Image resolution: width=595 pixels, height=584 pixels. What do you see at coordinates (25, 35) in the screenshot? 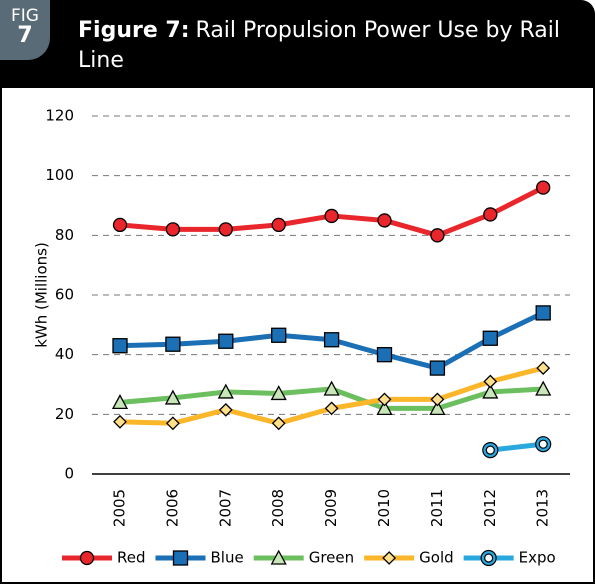
I see `badge-number: 7` at bounding box center [25, 35].